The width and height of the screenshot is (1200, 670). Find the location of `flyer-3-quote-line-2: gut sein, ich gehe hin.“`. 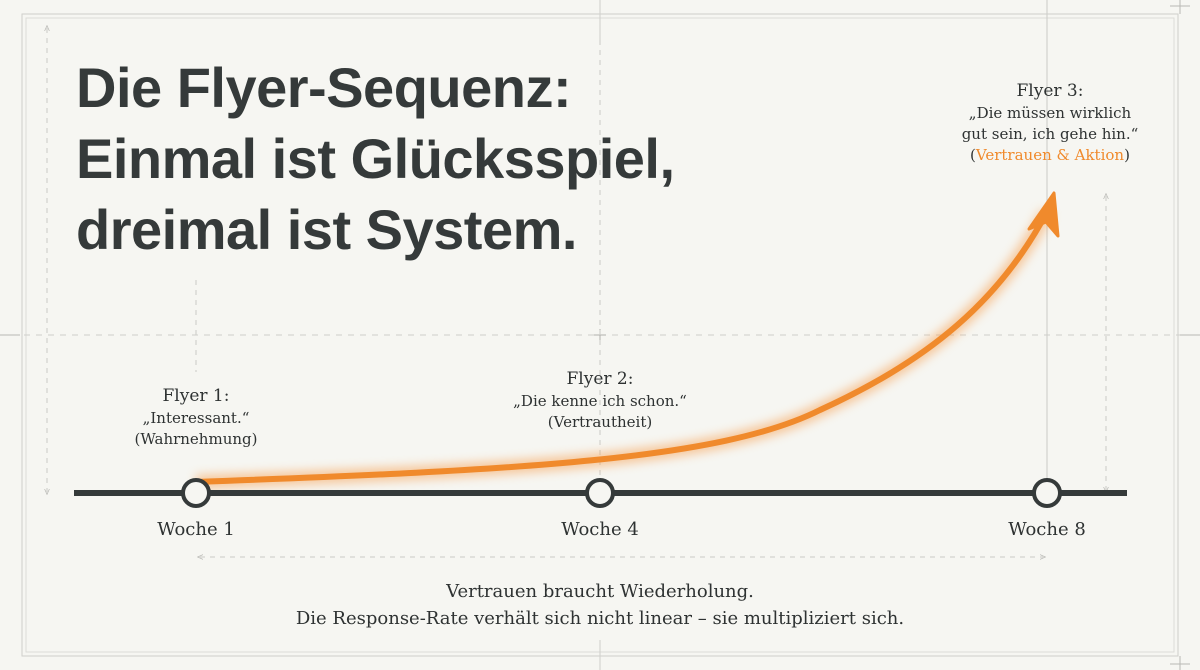

flyer-3-quote-line-2: gut sein, ich gehe hin.“ is located at coordinates (1050, 134).